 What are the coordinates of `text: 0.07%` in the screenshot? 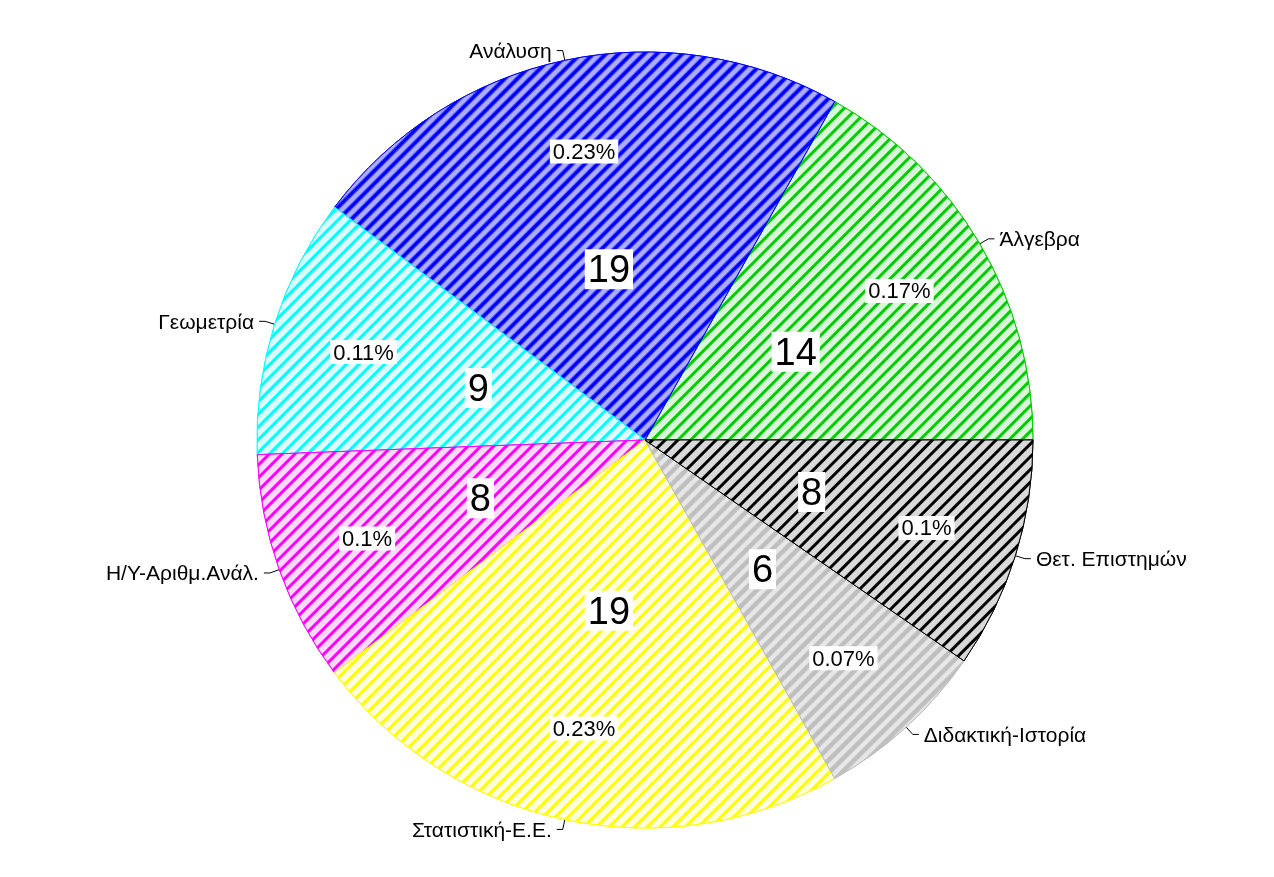 It's located at (843, 658).